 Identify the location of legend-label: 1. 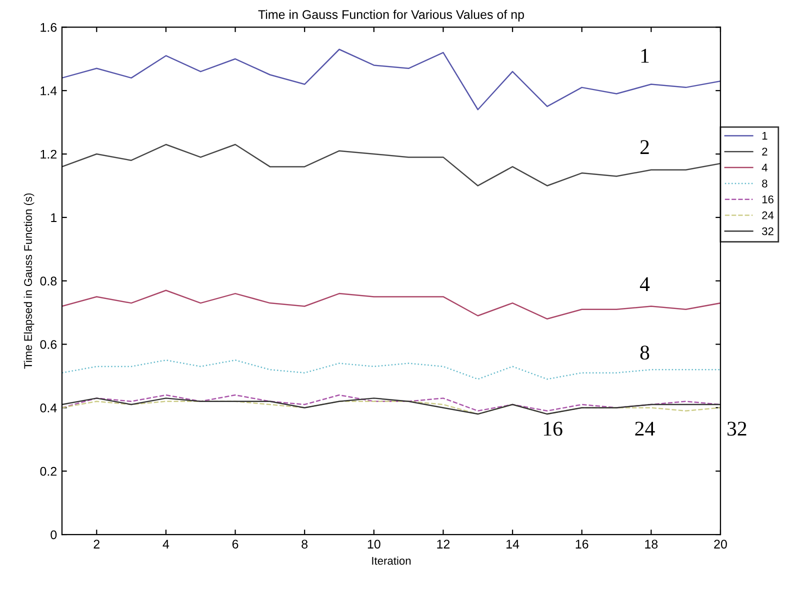
(765, 136).